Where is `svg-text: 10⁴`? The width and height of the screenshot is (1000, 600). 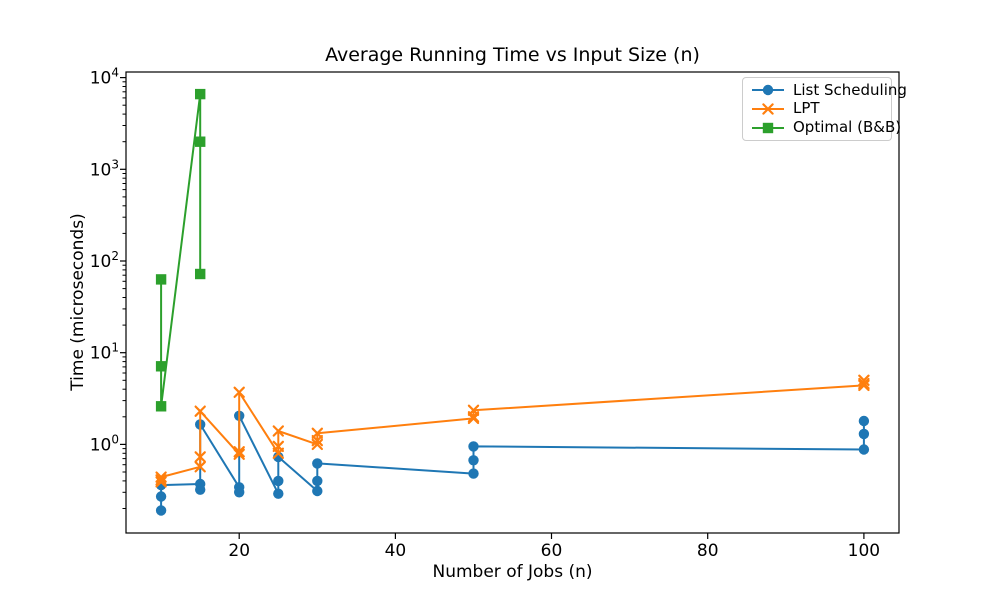 svg-text: 10⁴ is located at coordinates (104, 77).